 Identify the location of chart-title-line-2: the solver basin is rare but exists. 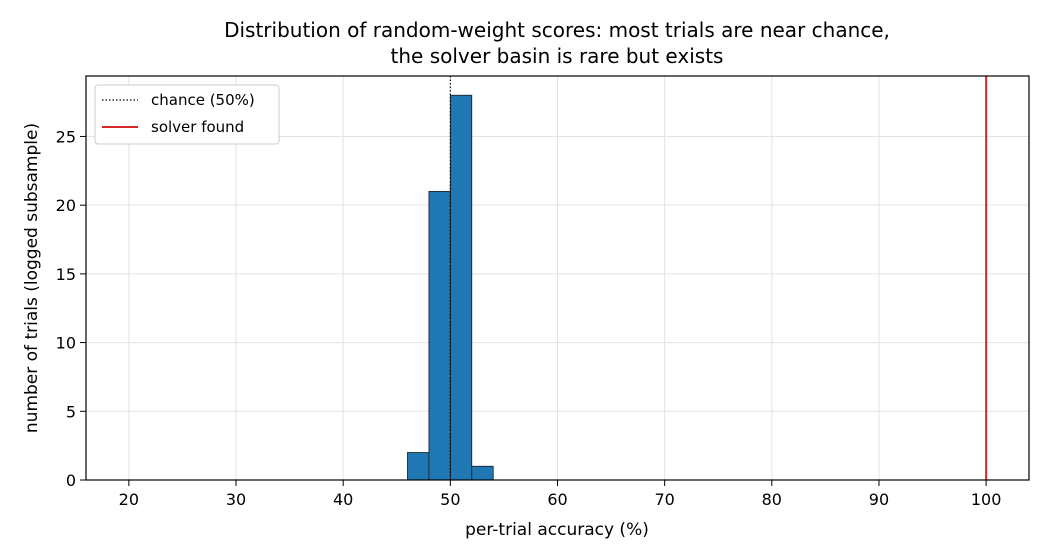
(557, 56).